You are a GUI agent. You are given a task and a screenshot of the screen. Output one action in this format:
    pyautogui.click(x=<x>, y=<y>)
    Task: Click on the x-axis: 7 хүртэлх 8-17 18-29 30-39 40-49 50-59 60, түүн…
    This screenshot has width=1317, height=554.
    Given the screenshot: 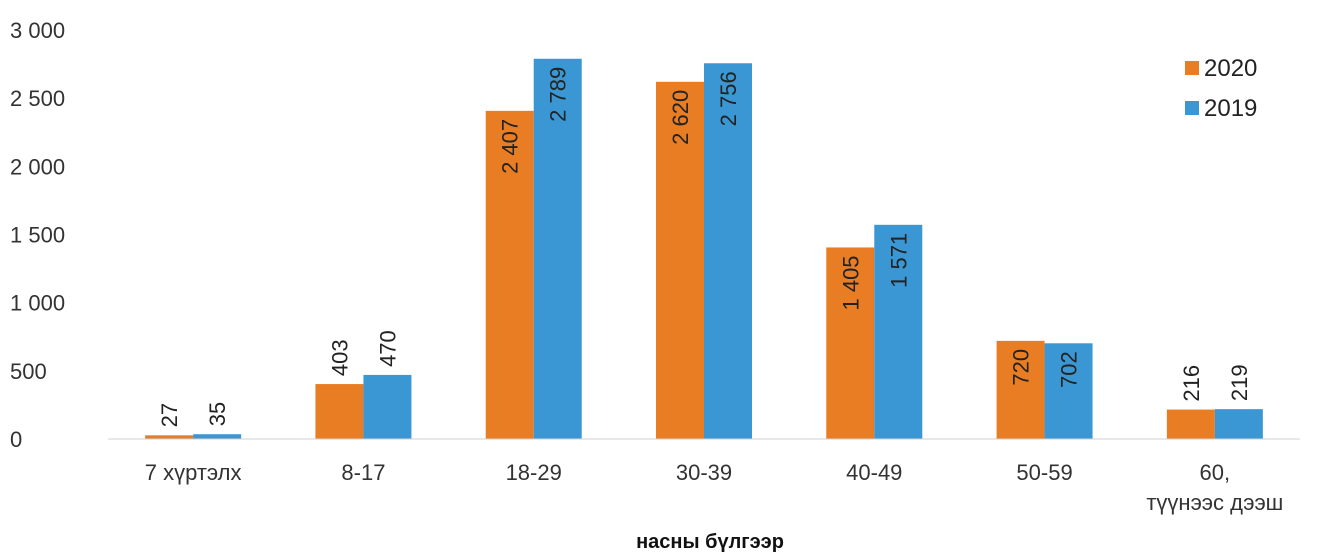 What is the action you would take?
    pyautogui.click(x=704, y=476)
    